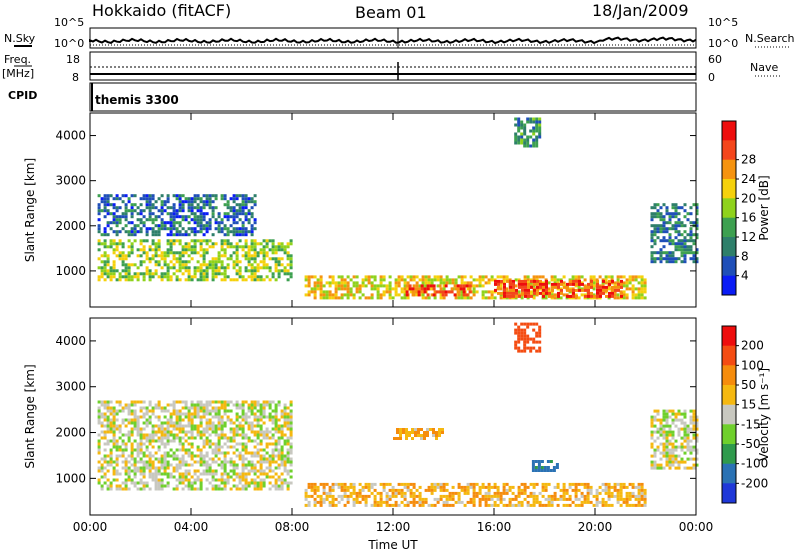  I want to click on nsky-label: N.Sky, so click(20, 38).